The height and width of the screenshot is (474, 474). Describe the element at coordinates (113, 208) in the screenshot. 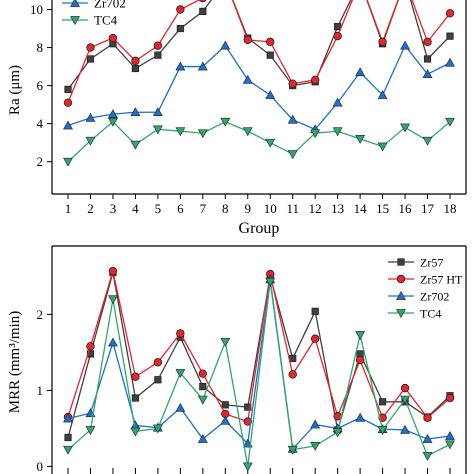

I see `x-tick-label: 3` at that location.